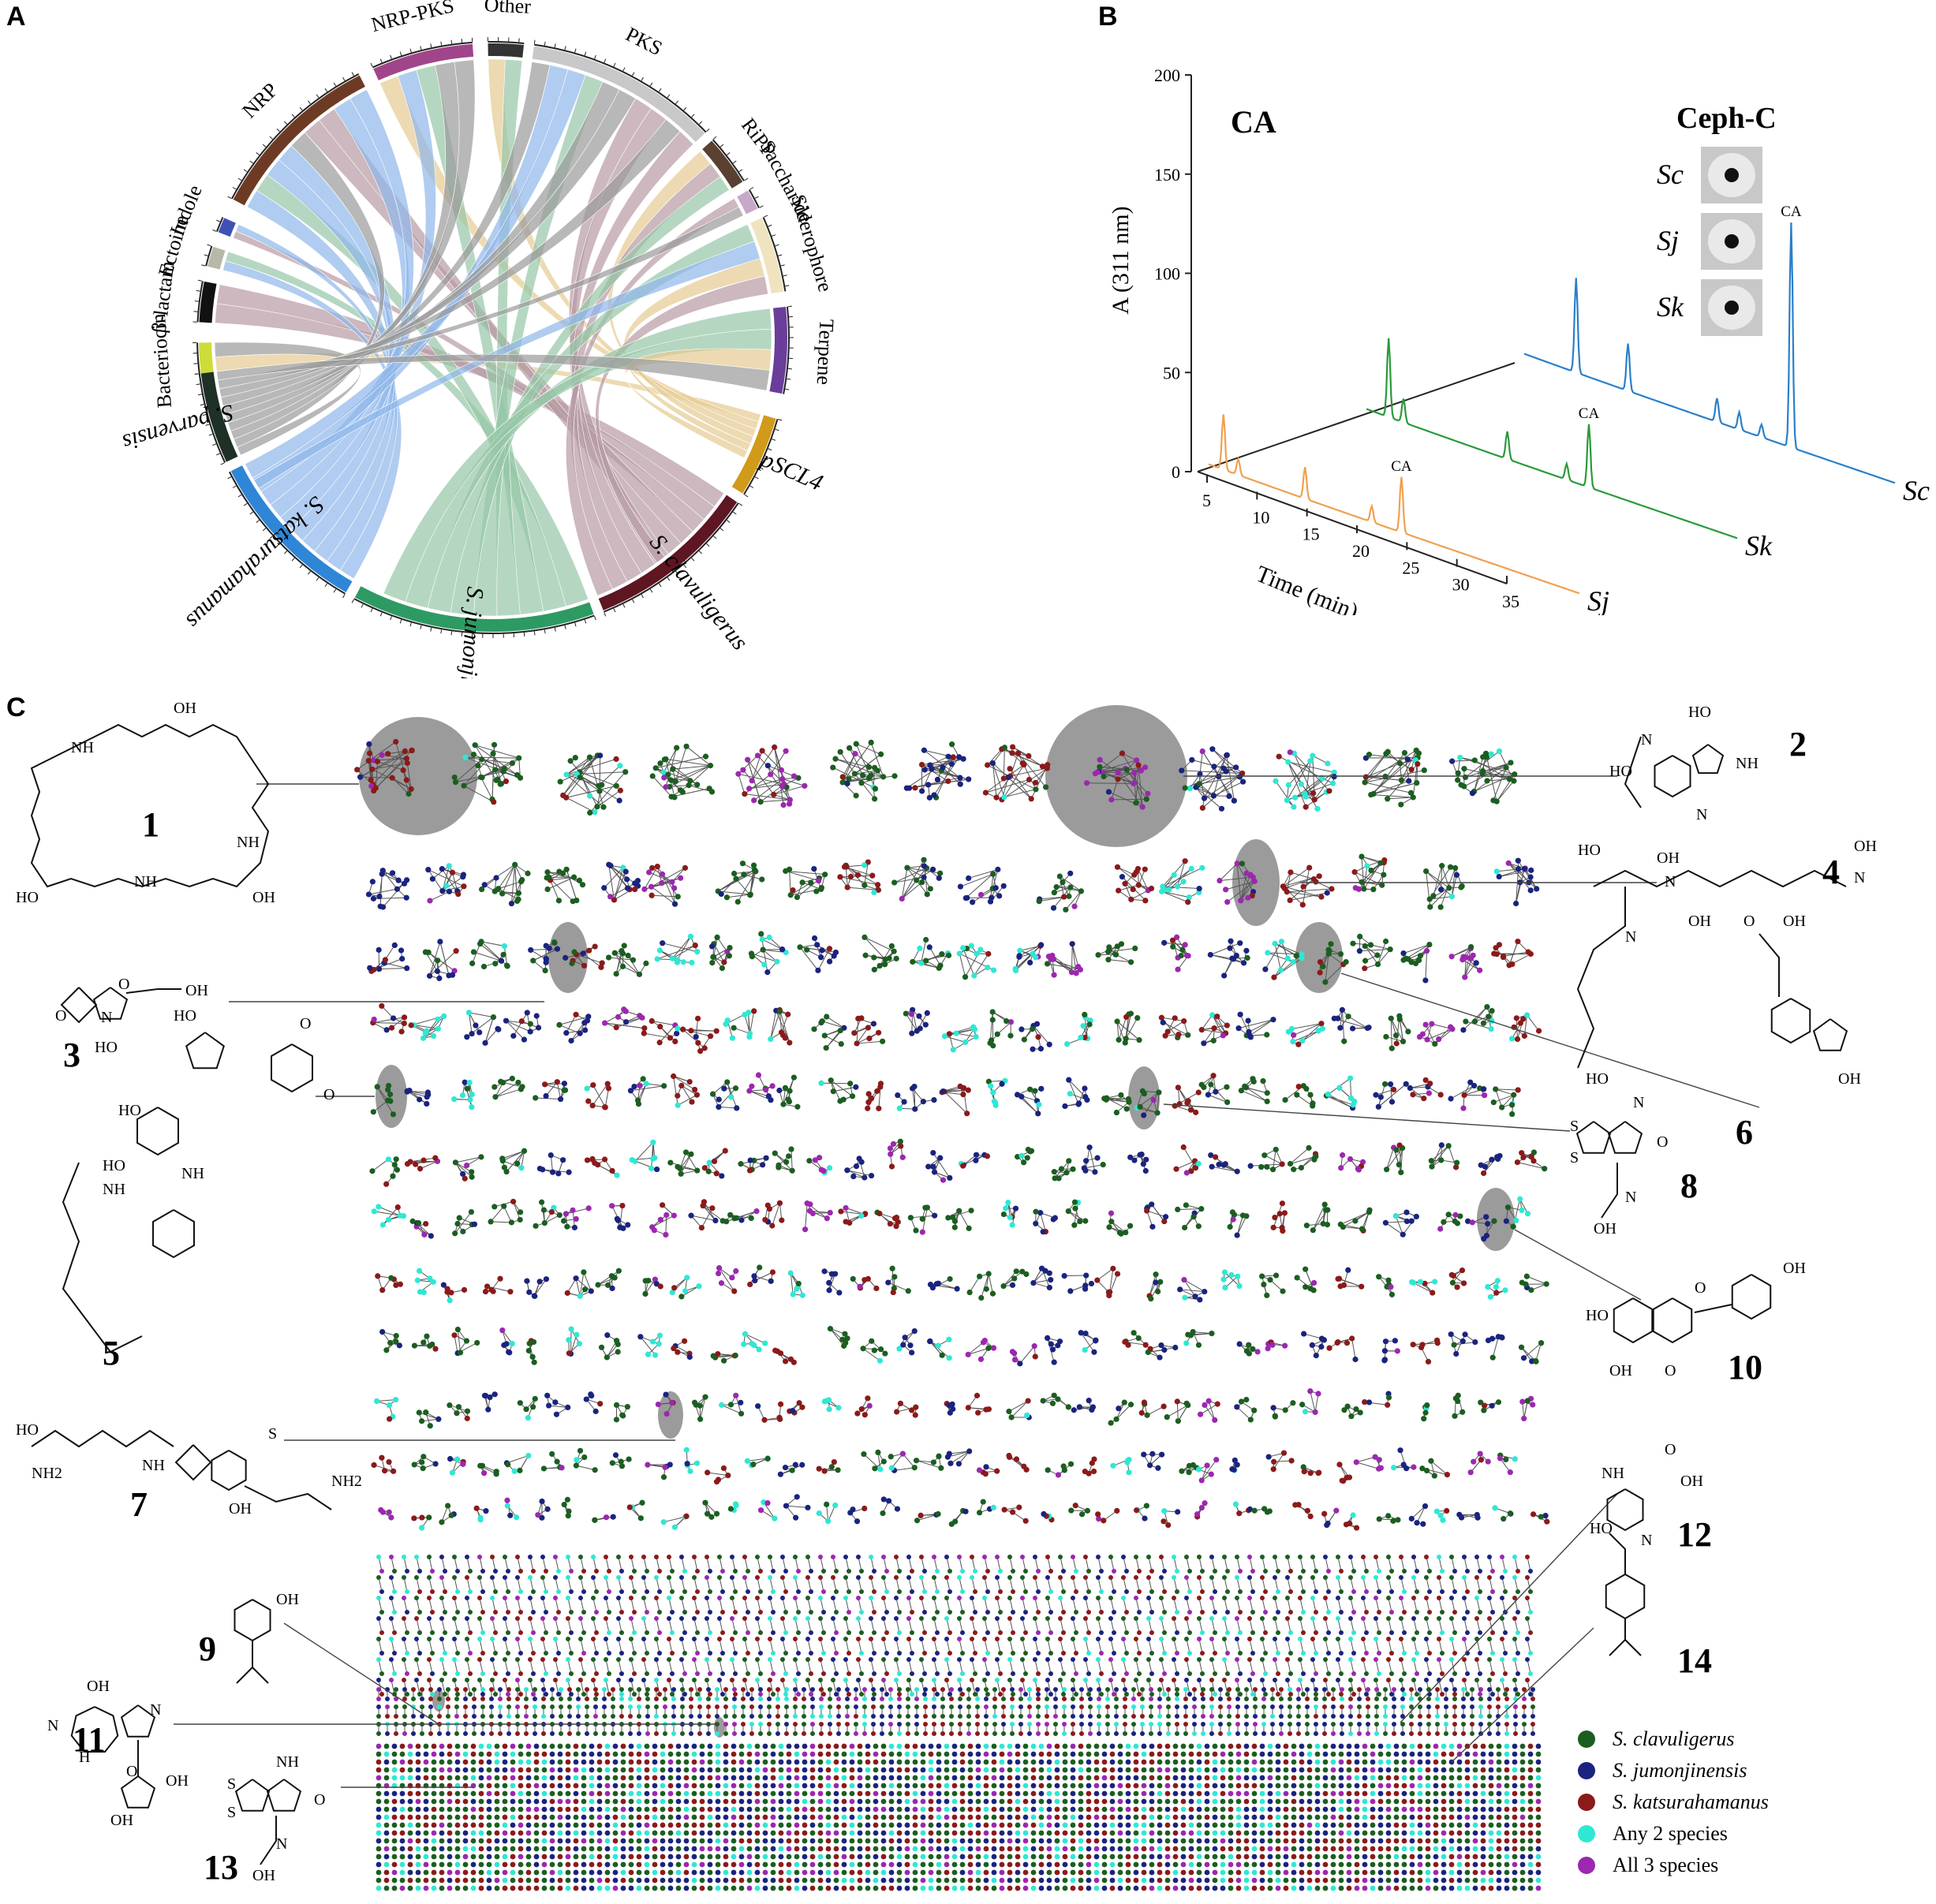  Describe the element at coordinates (16, 707) in the screenshot. I see `panel-label-c: C` at that location.